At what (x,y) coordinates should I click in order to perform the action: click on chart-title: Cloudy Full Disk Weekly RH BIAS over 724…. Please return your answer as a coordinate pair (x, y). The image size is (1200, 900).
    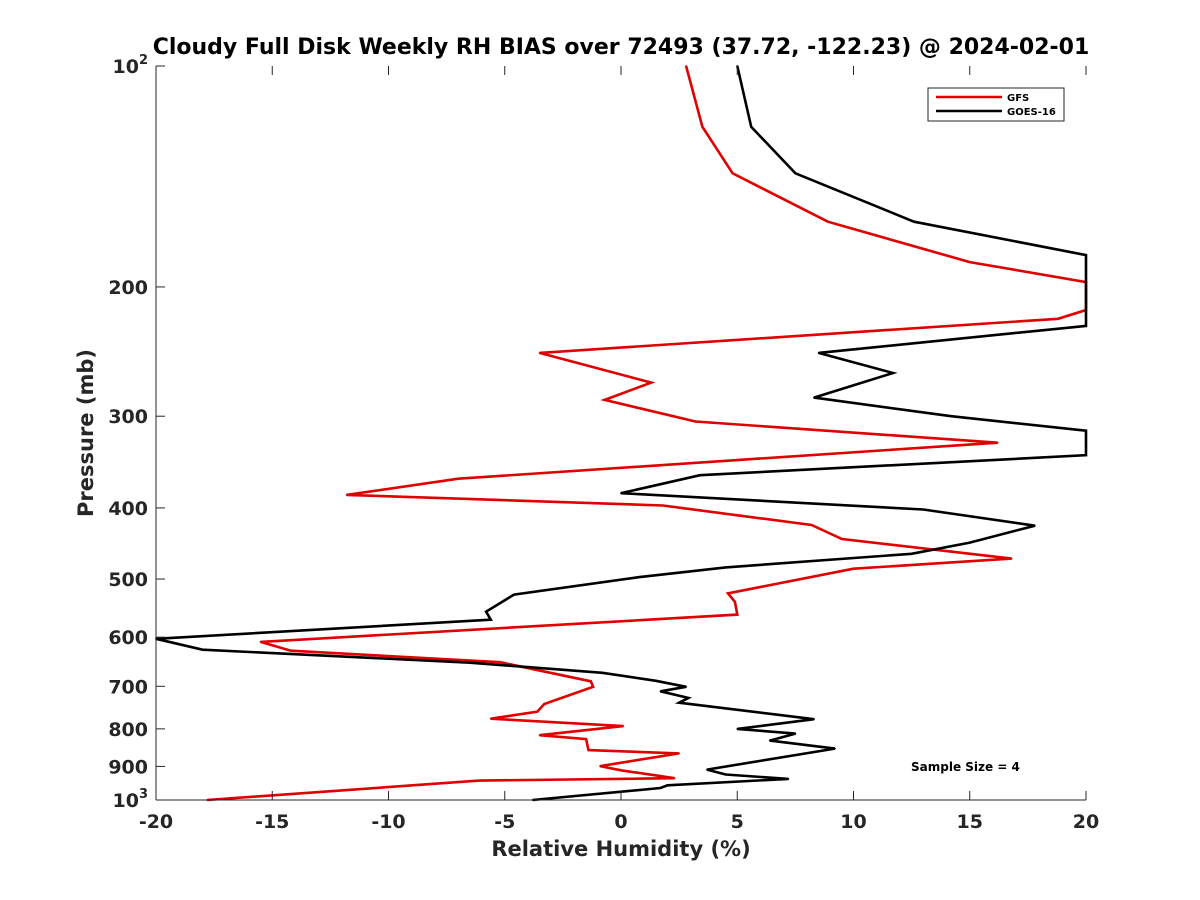
    Looking at the image, I should click on (621, 47).